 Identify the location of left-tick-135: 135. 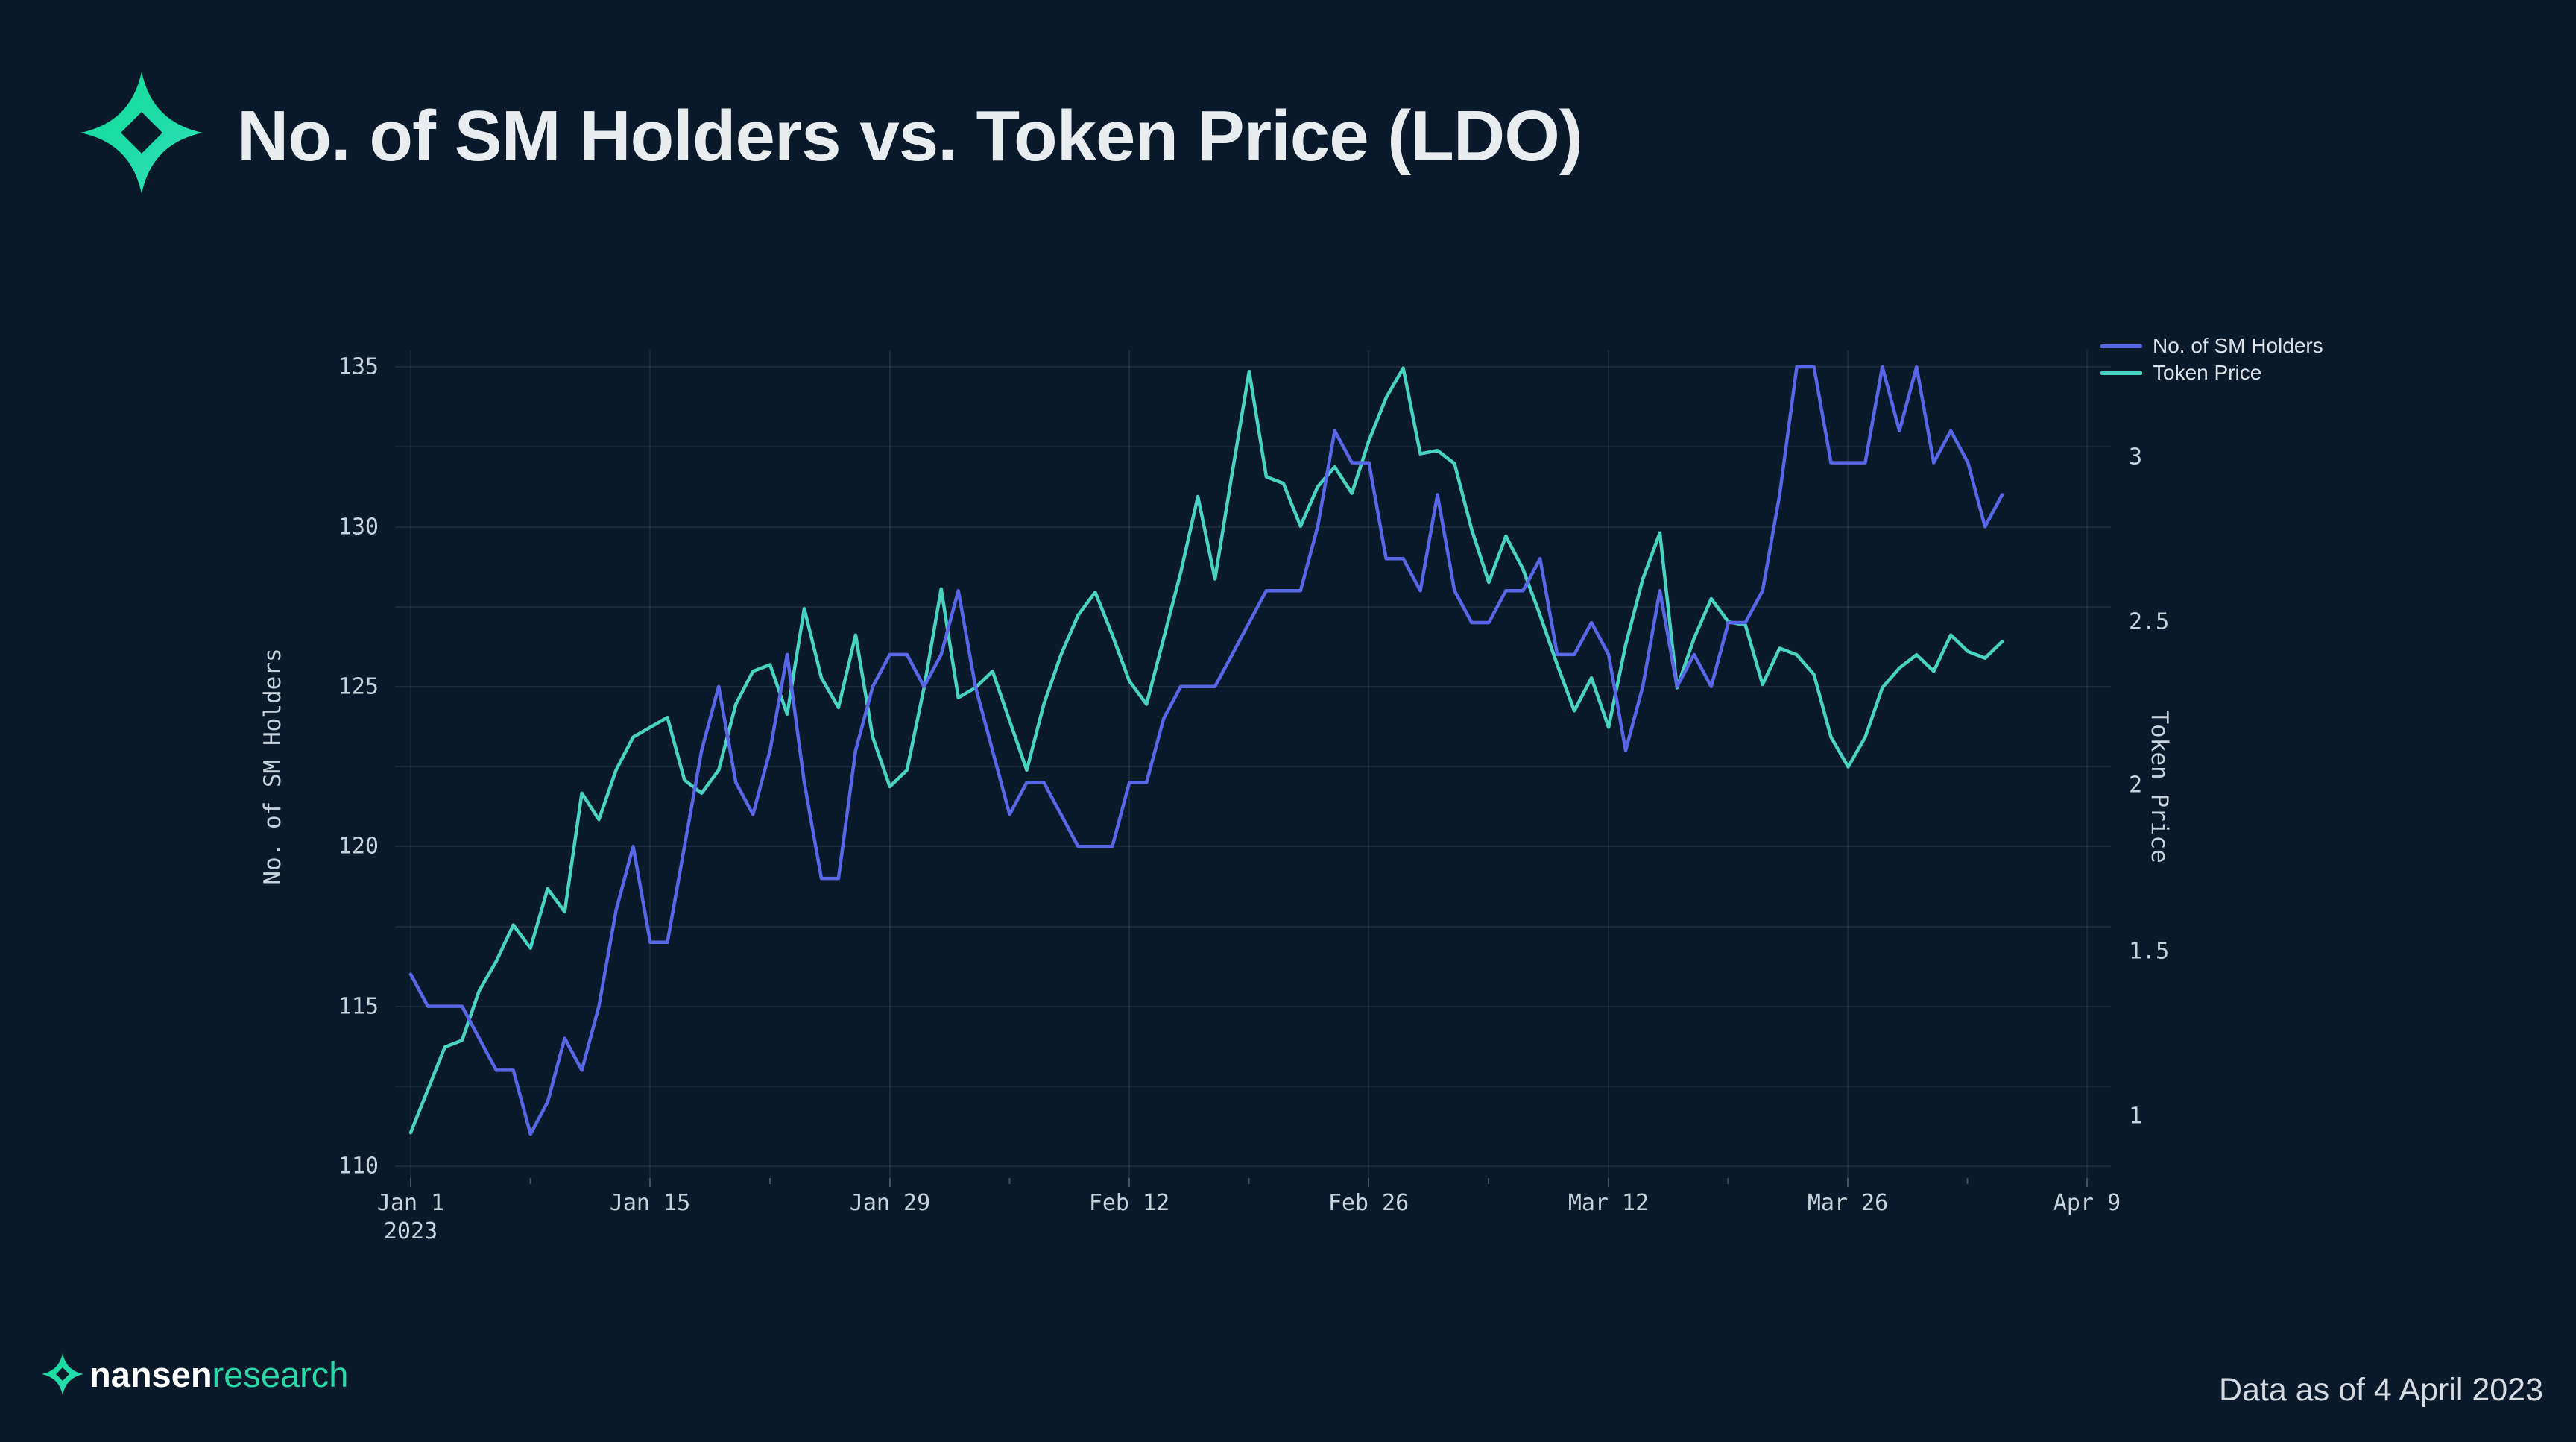
(358, 366).